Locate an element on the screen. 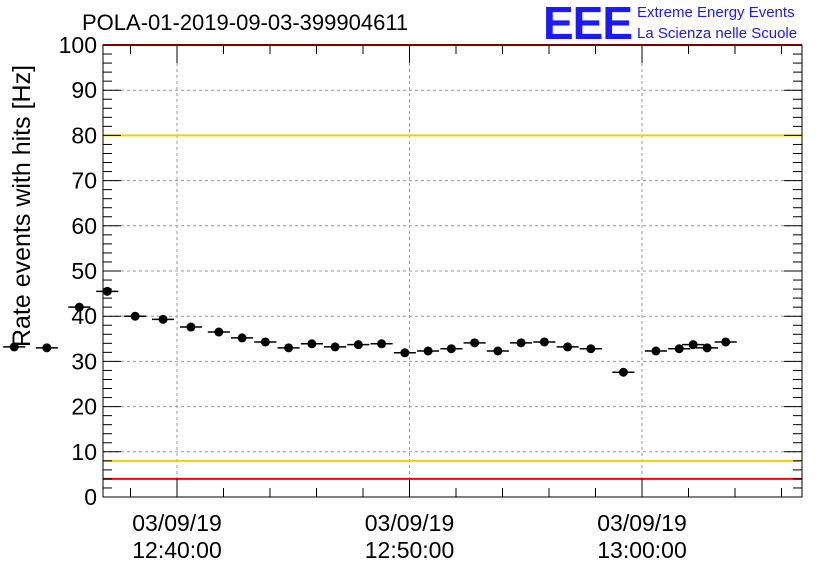 This screenshot has width=836, height=572. x-tick-time: 12:40:00 is located at coordinates (177, 550).